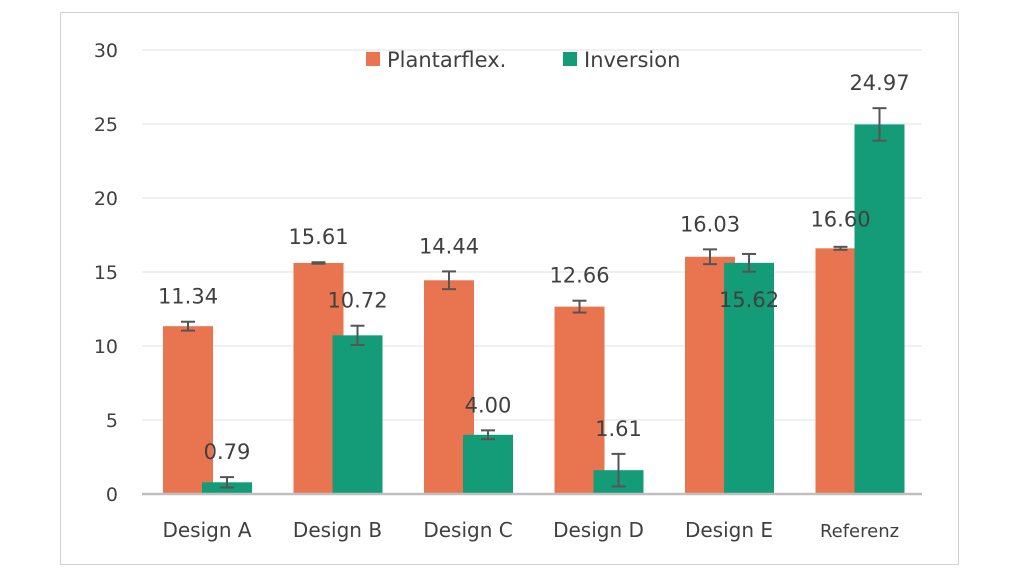 The width and height of the screenshot is (1024, 576). What do you see at coordinates (618, 429) in the screenshot?
I see `data-label: 1.61` at bounding box center [618, 429].